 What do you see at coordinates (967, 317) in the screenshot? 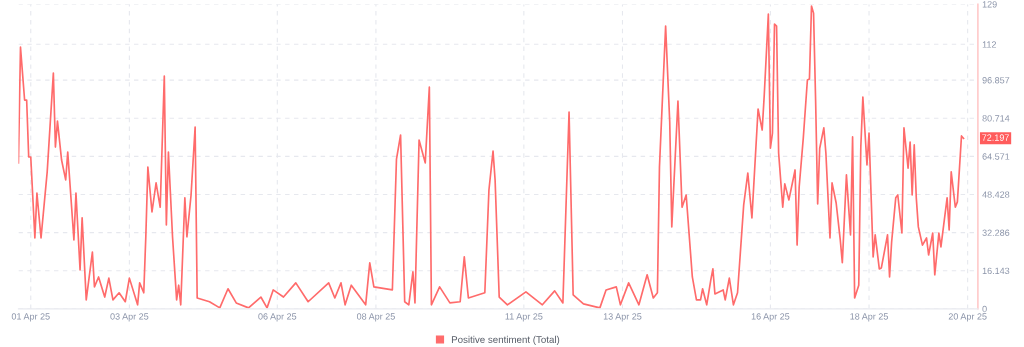
I see `x-tick-label: 20 Apr 25` at bounding box center [967, 317].